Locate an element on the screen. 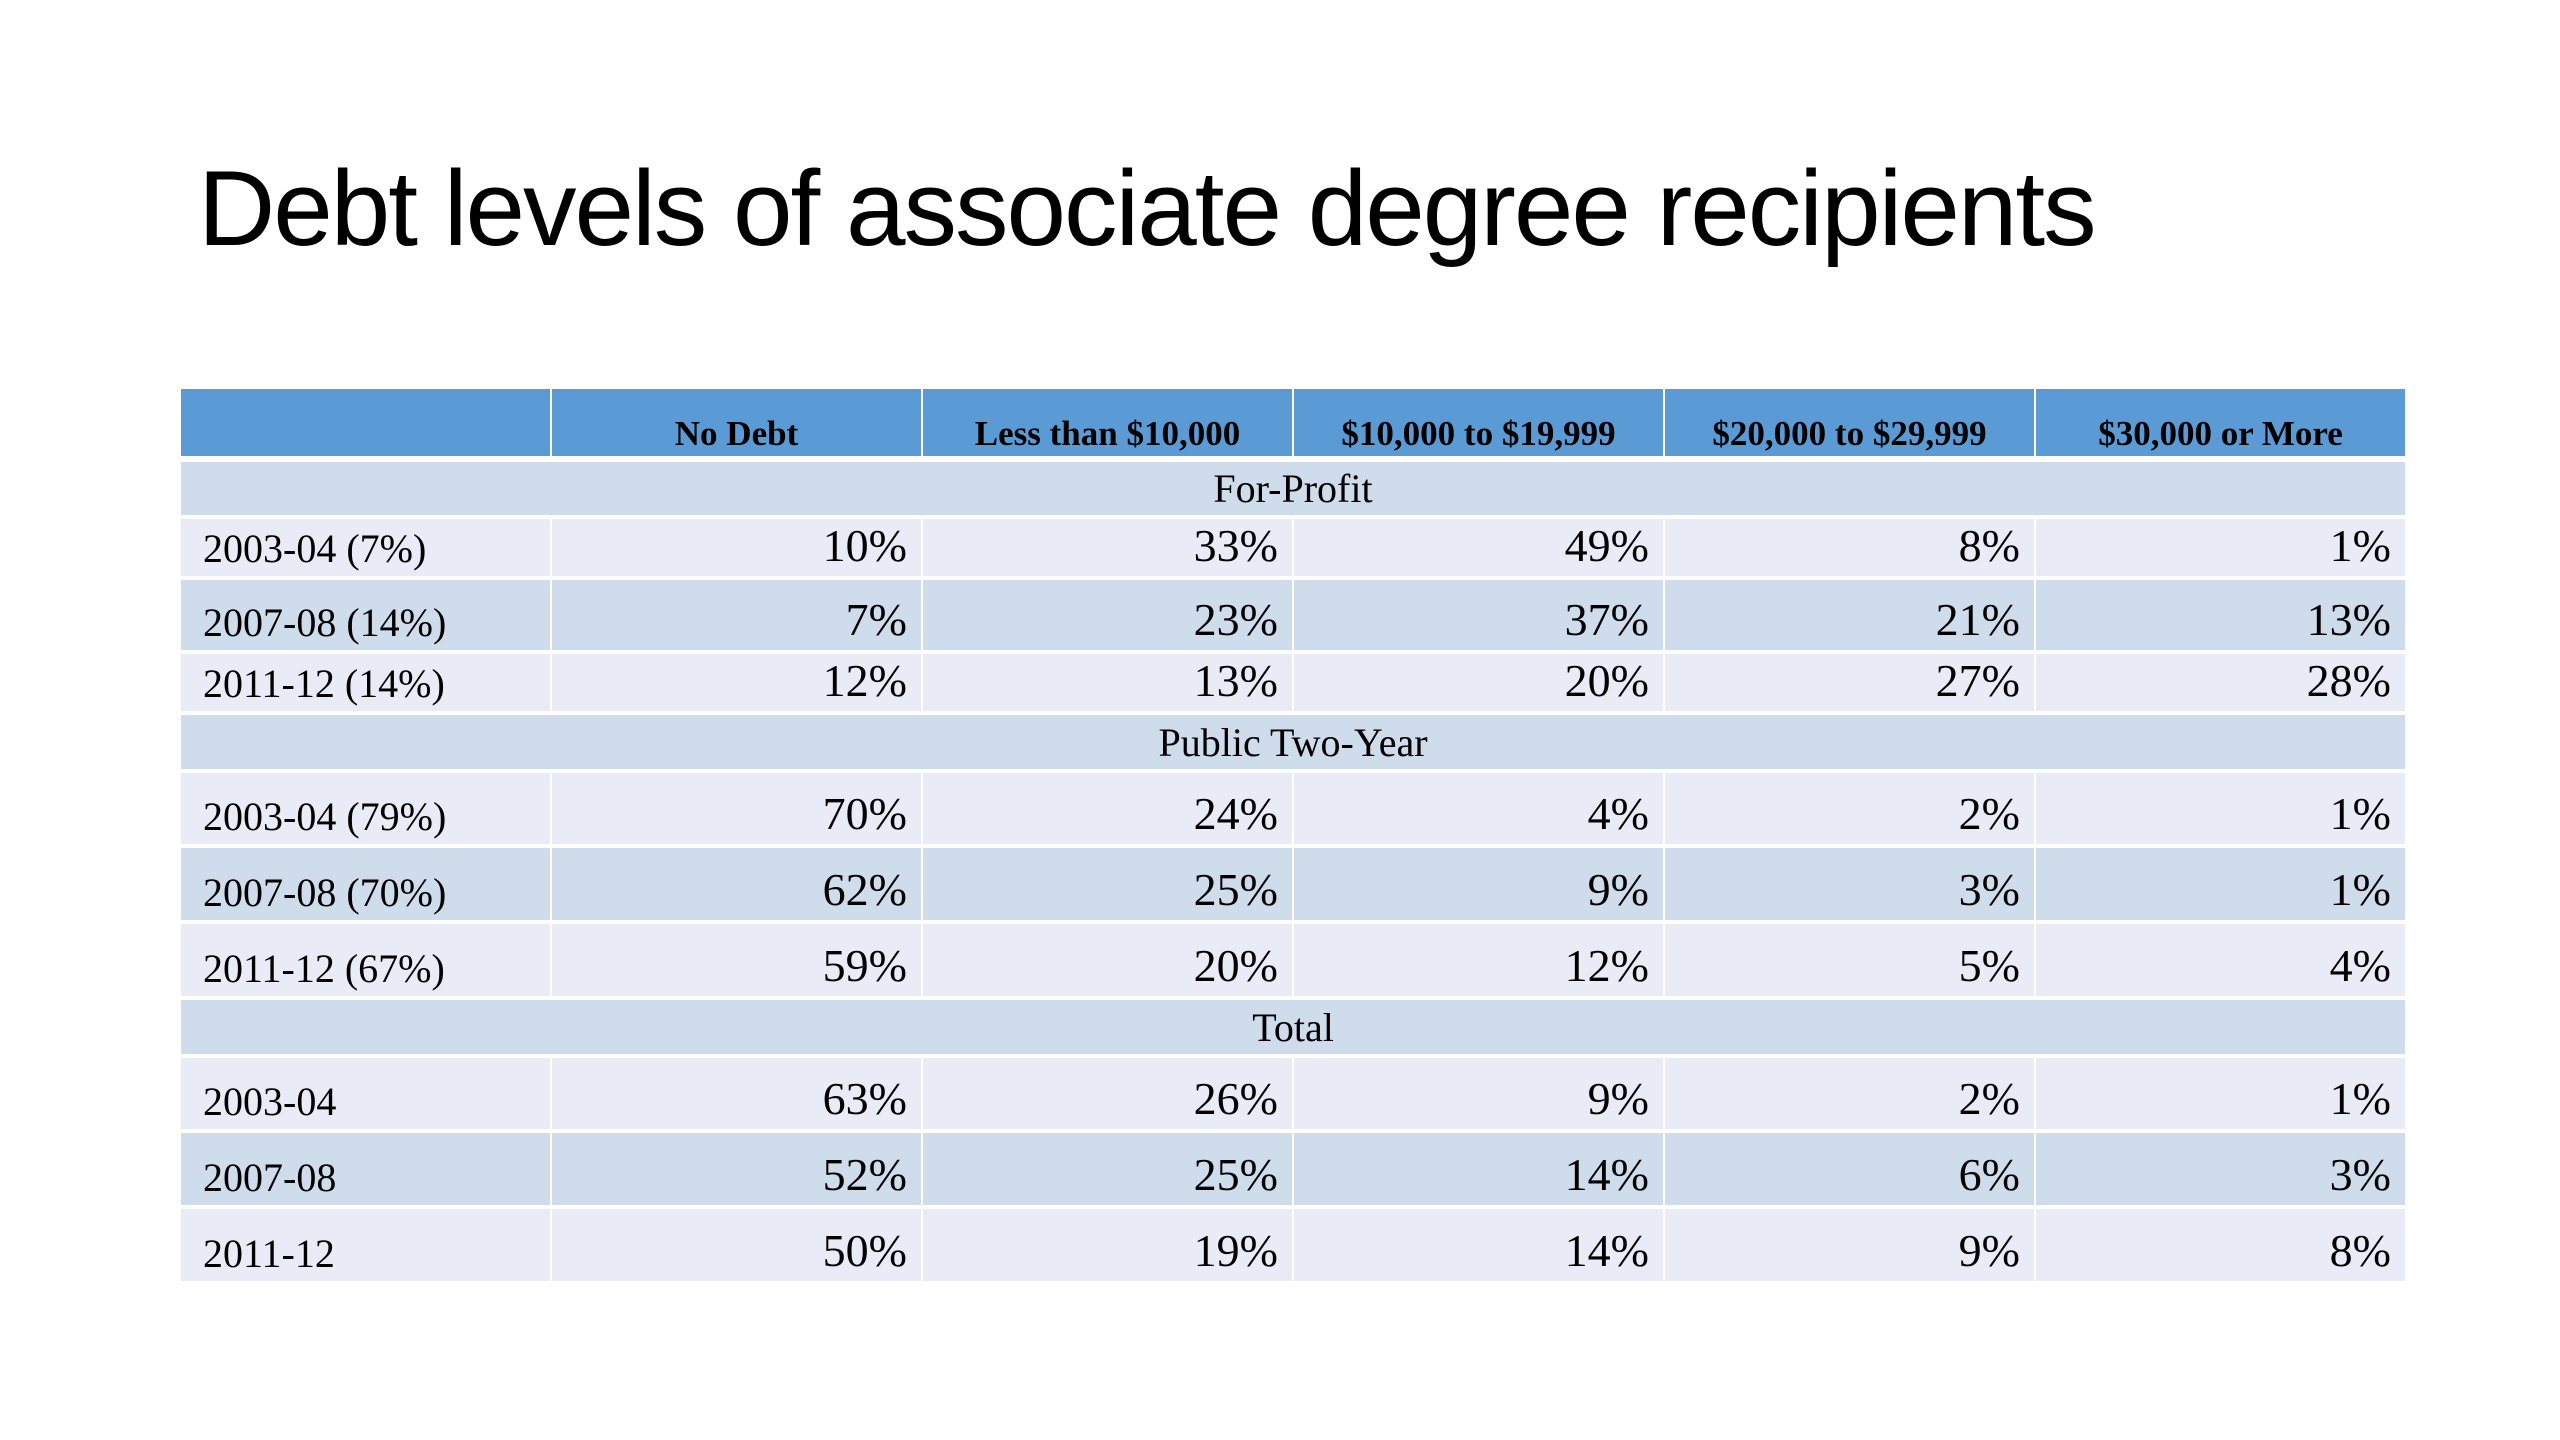 Image resolution: width=2560 pixels, height=1440 pixels. cell-20000-to-29999: 6% is located at coordinates (1849, 1169).